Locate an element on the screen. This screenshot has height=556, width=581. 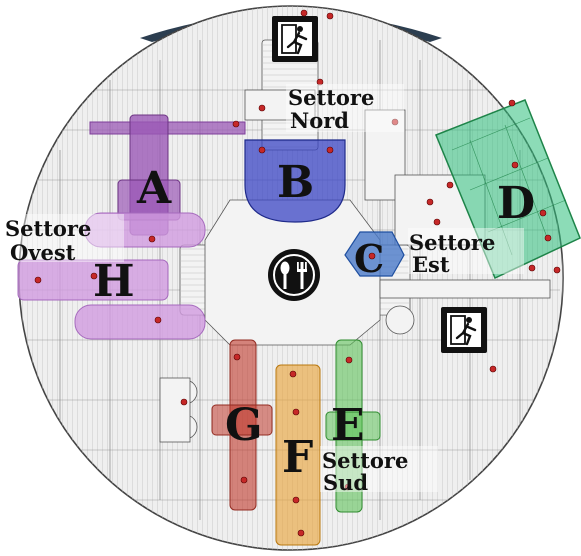
zone-c-label: C is located at coordinates (369, 258).